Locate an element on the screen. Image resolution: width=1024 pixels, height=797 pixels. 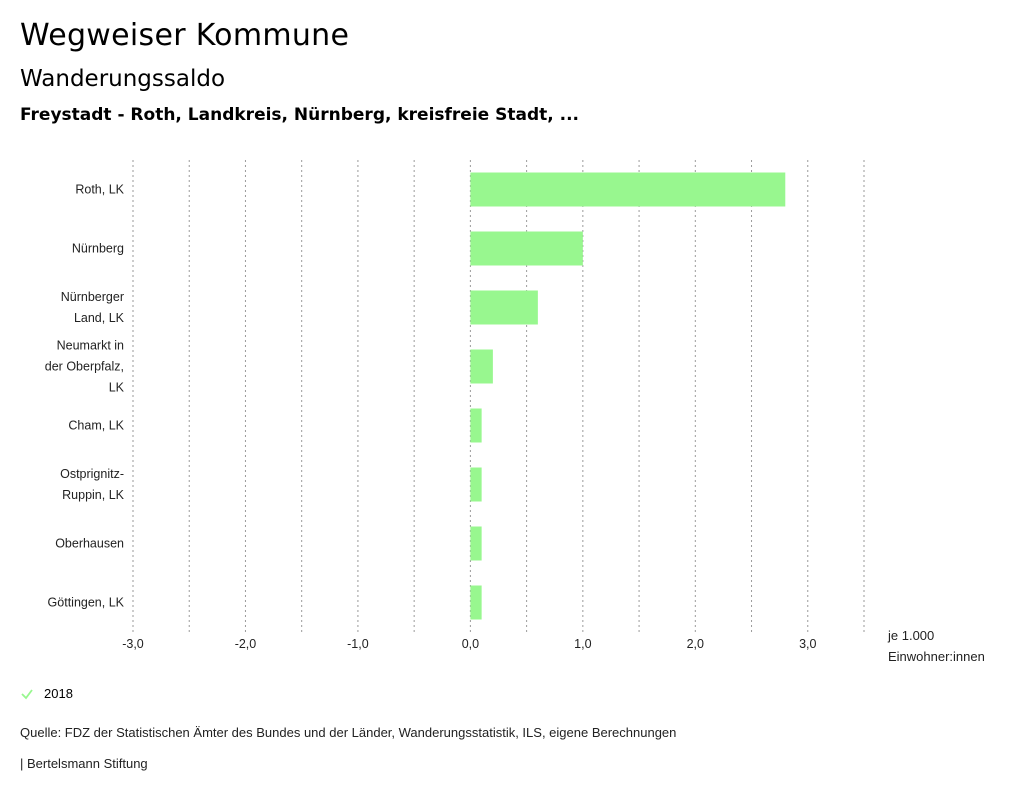
x-tick-label: -1,0 is located at coordinates (358, 644).